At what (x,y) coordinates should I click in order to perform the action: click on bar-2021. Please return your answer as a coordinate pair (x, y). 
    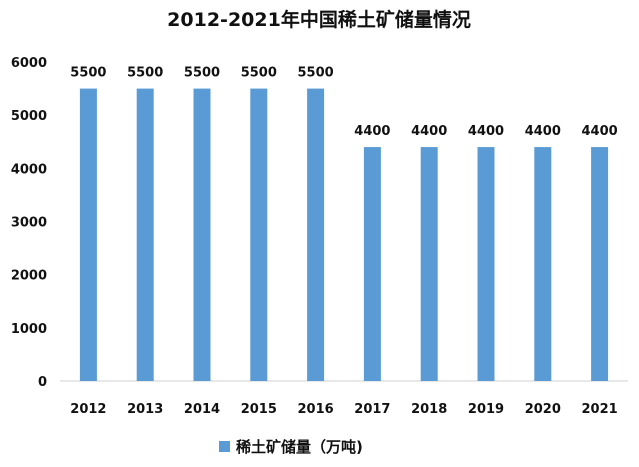
    Looking at the image, I should click on (600, 264).